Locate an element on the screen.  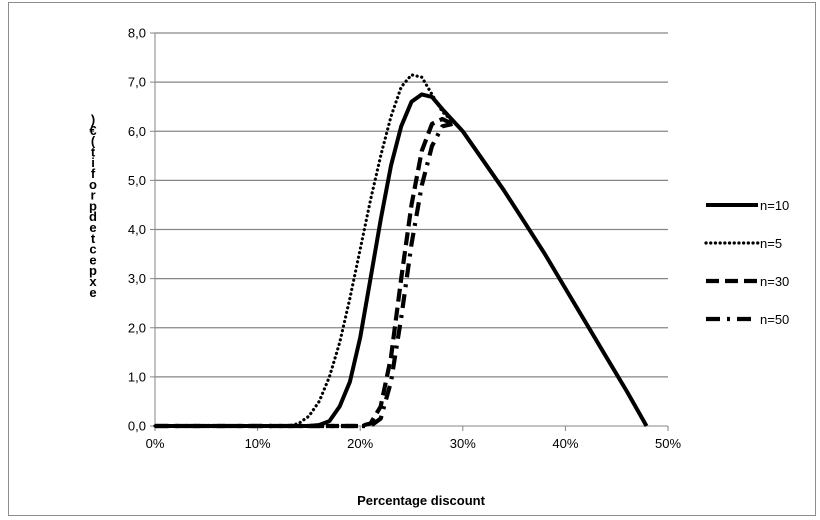
y-axis-label-char: i is located at coordinates (93, 162).